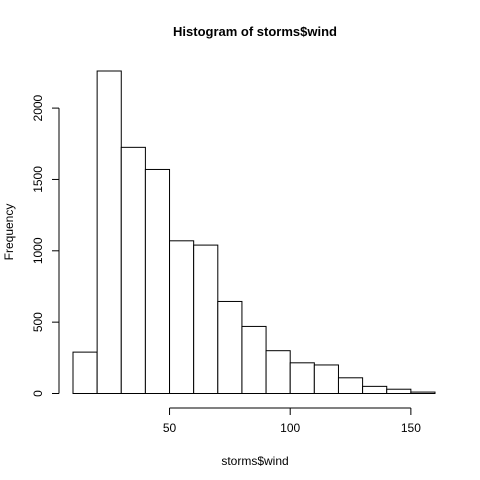 The width and height of the screenshot is (480, 480). What do you see at coordinates (38, 179) in the screenshot?
I see `y-tick-label: 1500` at bounding box center [38, 179].